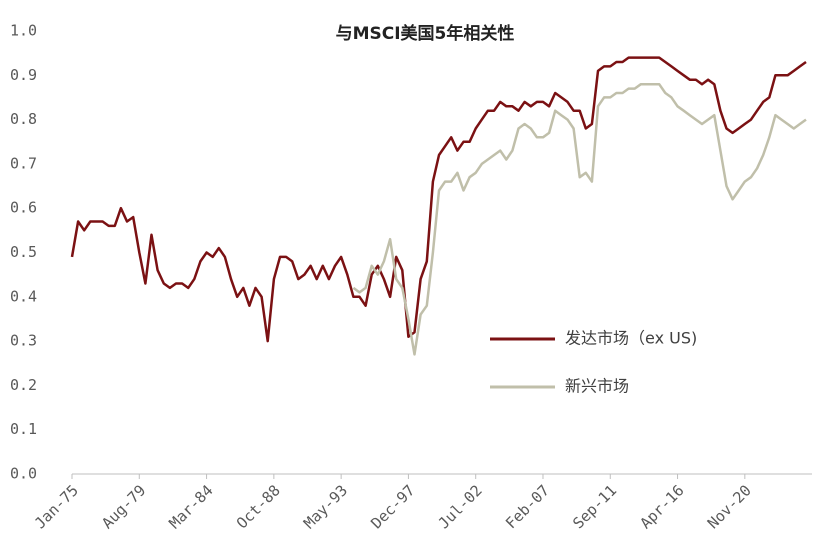 This screenshot has height=560, width=827. Describe the element at coordinates (123, 506) in the screenshot. I see `x-tick-label: Aug-79` at that location.